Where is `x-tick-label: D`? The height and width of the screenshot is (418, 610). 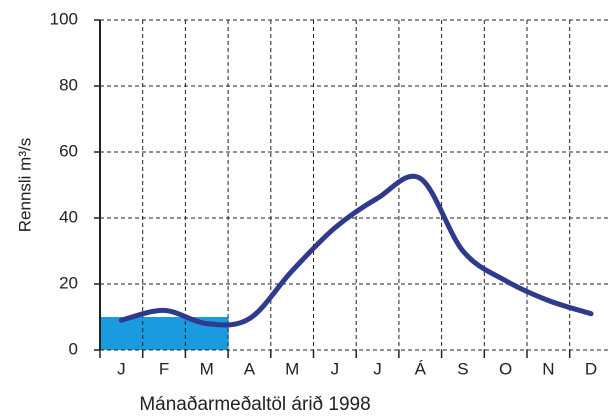 x-tick-label: D is located at coordinates (591, 368).